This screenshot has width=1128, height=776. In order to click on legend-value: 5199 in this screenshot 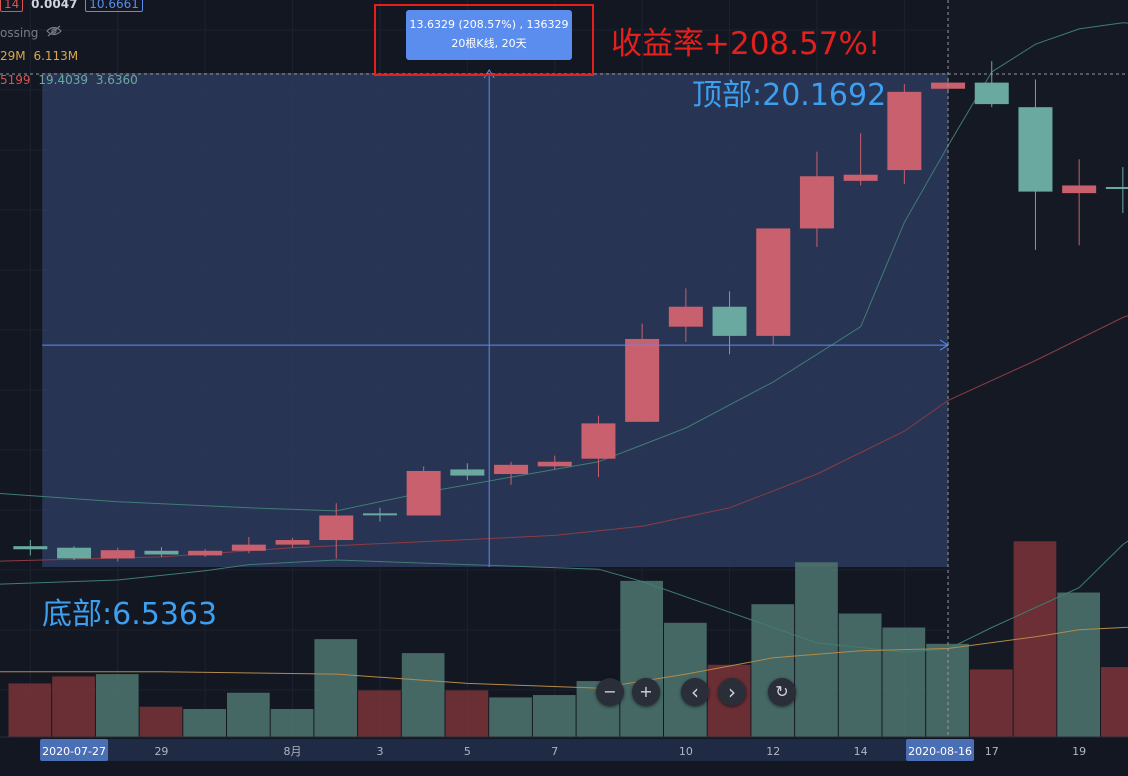, I will do `click(15, 80)`.